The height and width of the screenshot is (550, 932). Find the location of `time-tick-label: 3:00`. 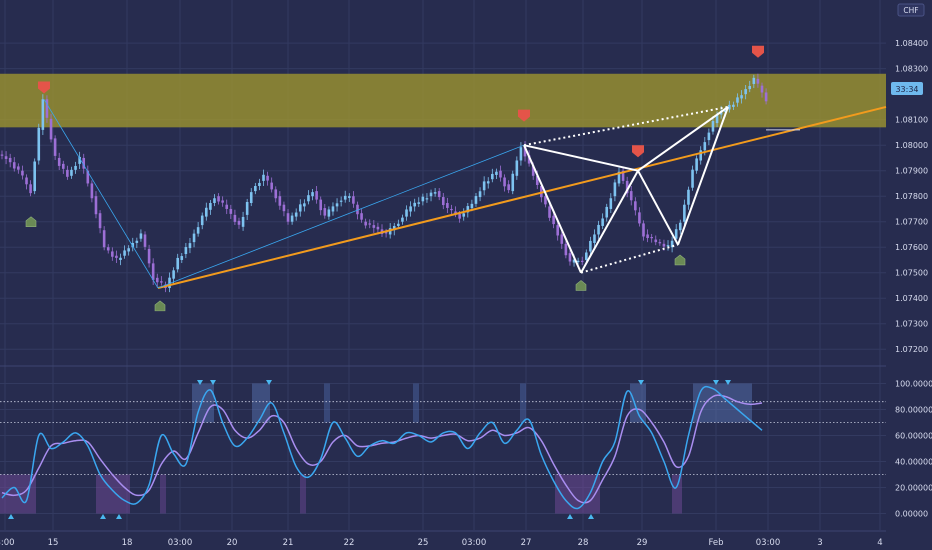

time-tick-label: 3:00 is located at coordinates (7, 543).